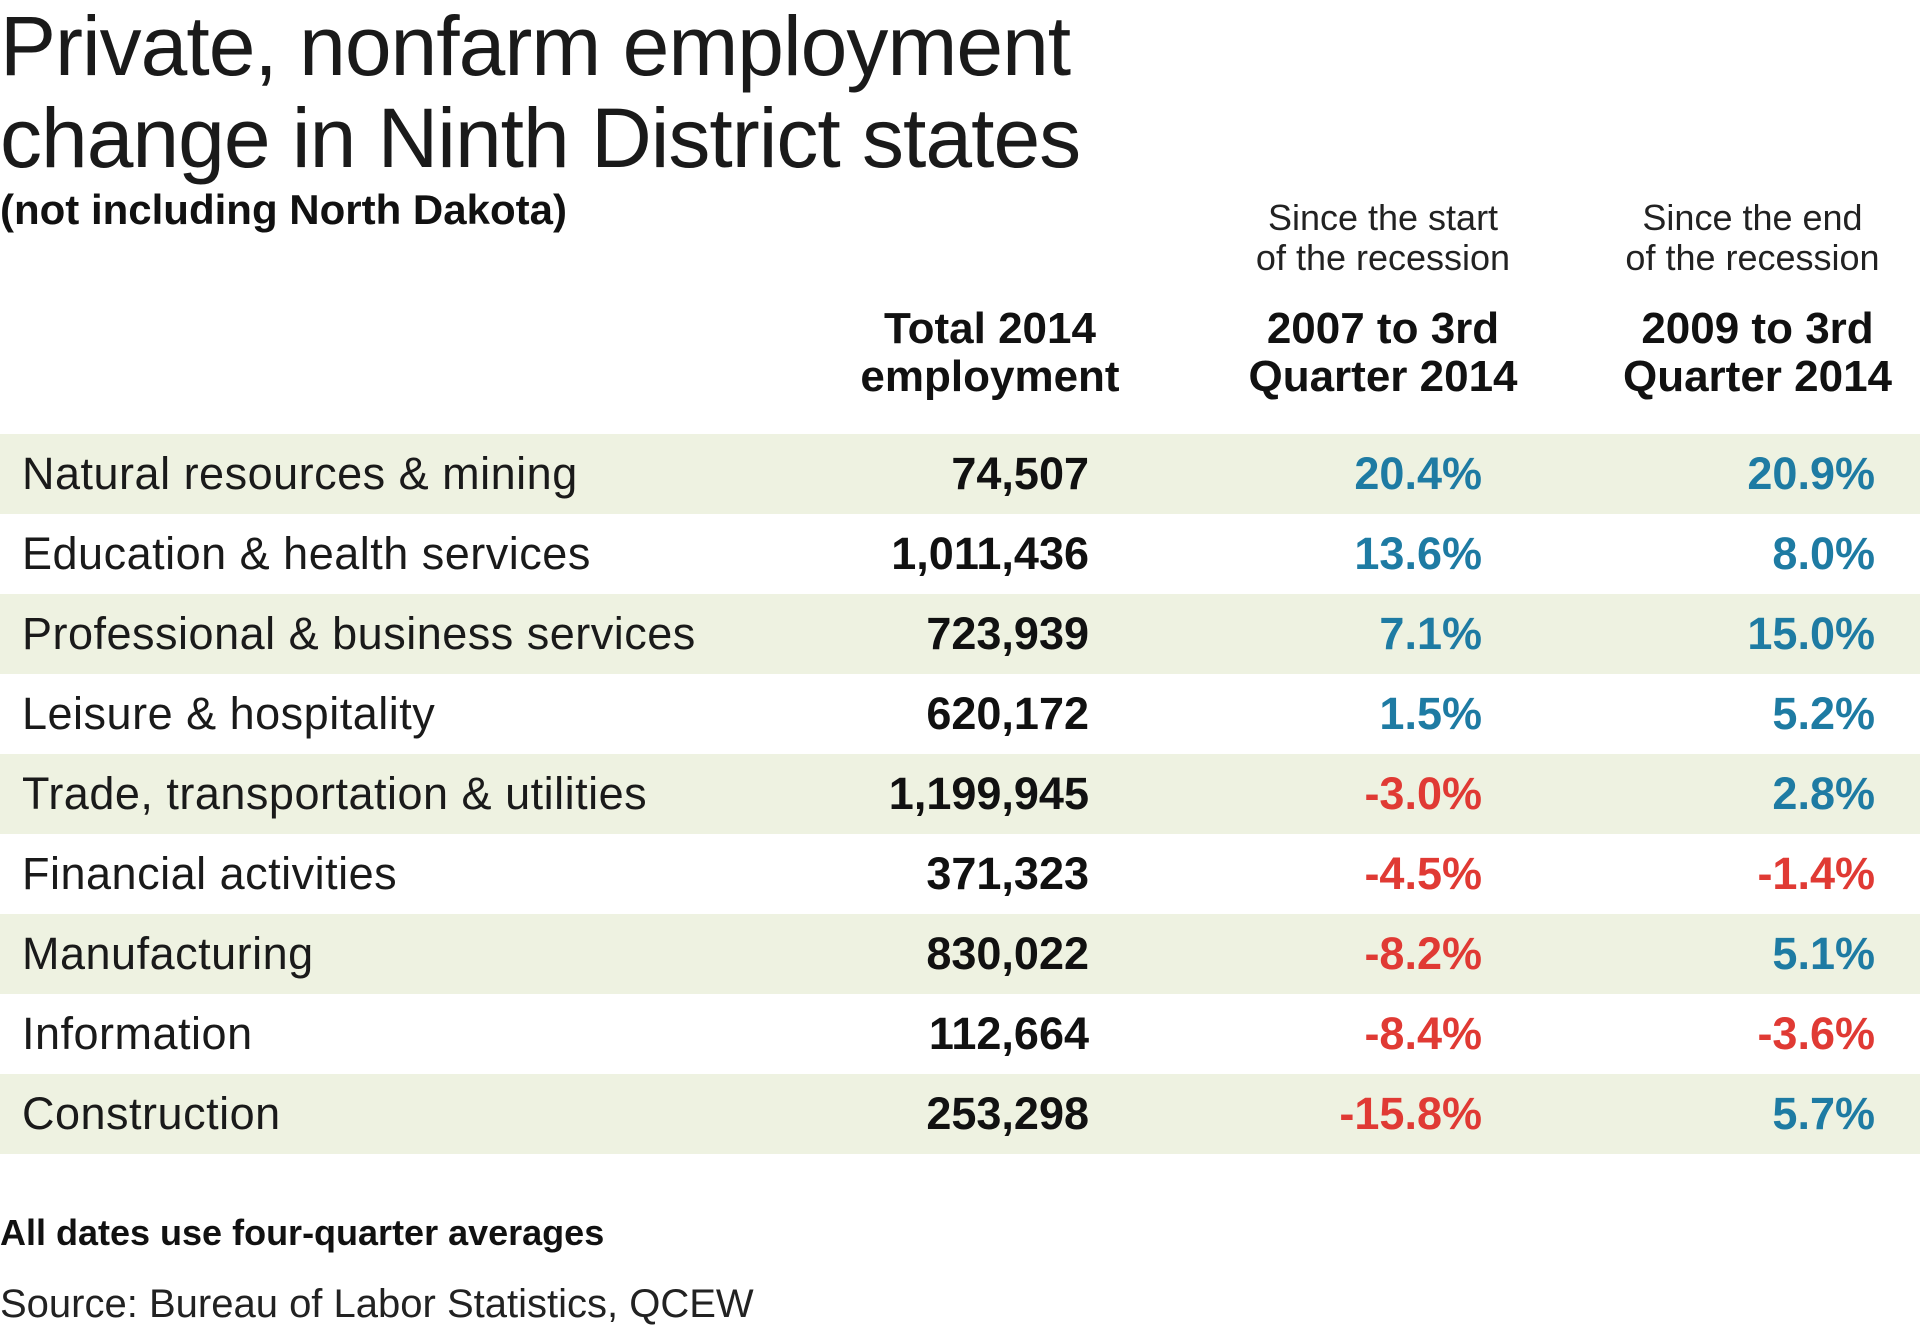 Image resolution: width=1920 pixels, height=1340 pixels. I want to click on change-since-2007-value: 7.1%, so click(1430, 633).